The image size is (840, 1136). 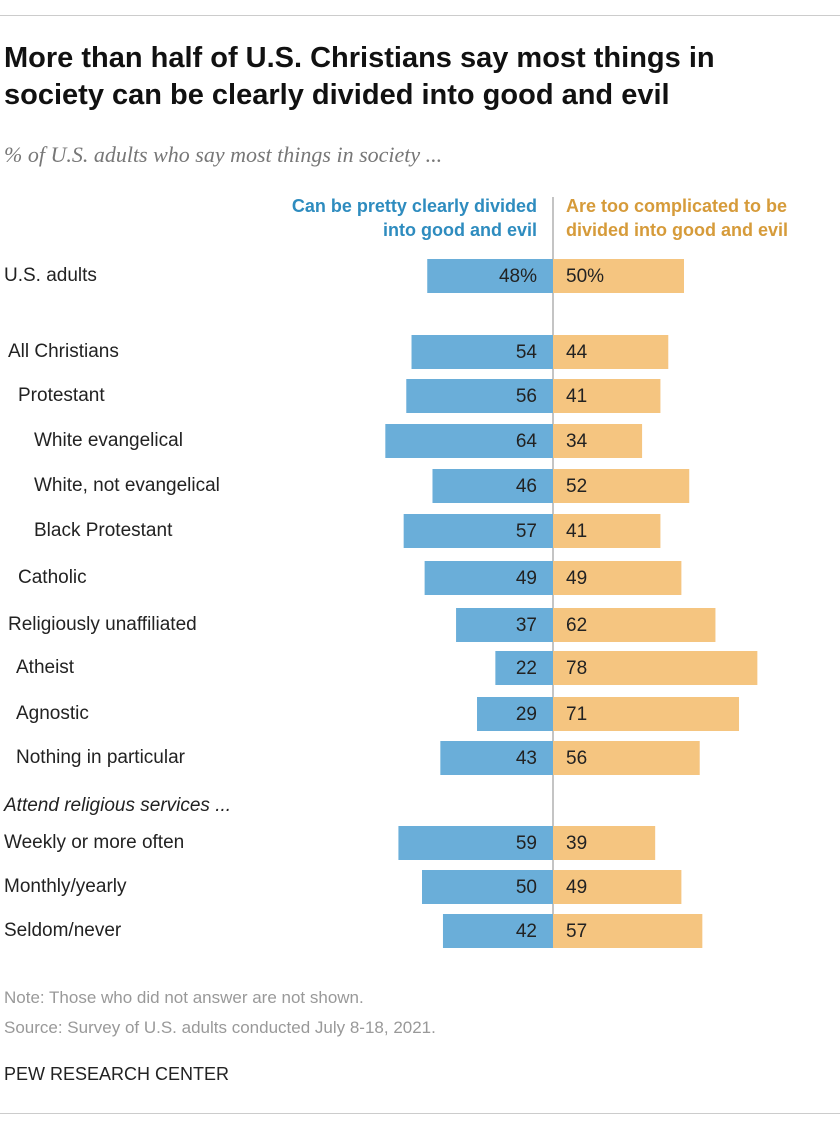 I want to click on value-label: 48%, so click(x=518, y=276).